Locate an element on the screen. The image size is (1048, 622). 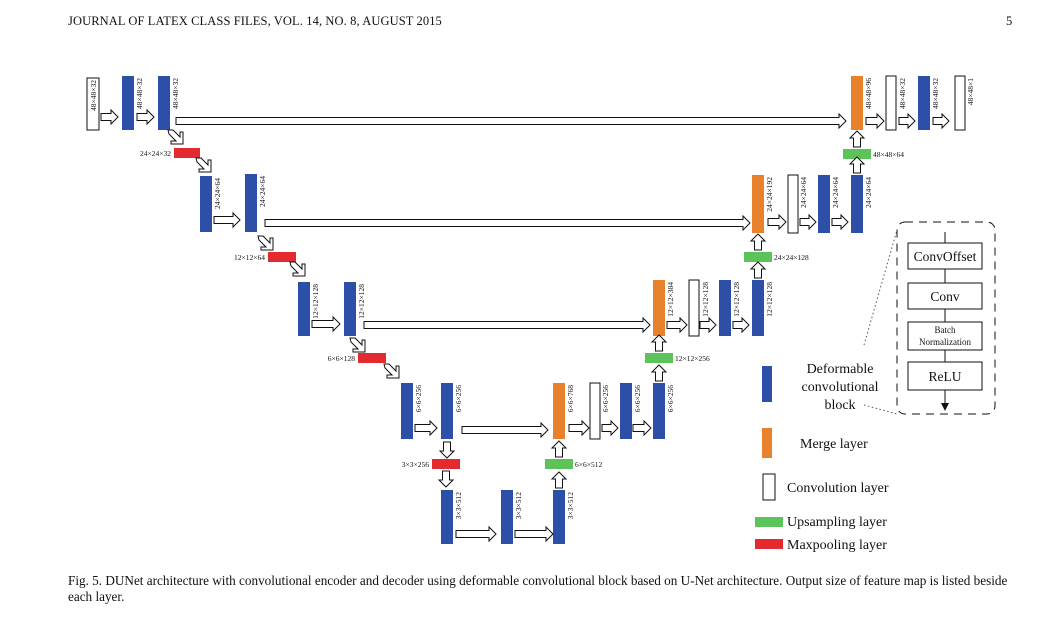
arrow-d4c is located at coordinates (642, 428).